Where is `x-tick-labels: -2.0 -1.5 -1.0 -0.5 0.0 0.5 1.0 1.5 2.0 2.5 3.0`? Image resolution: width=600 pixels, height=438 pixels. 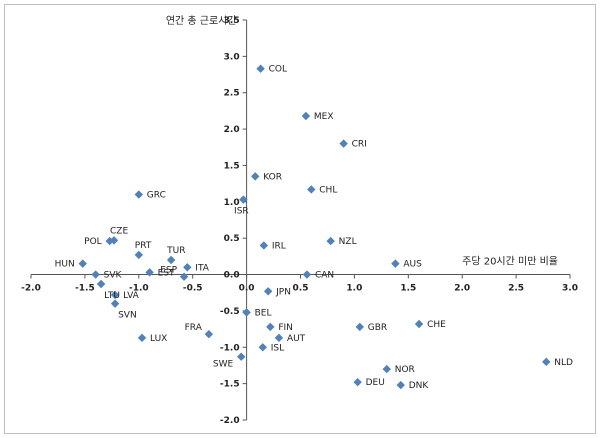
x-tick-labels: -2.0 -1.5 -1.0 -0.5 0.0 0.5 1.0 1.5 2.0 2.5 3.0 is located at coordinates (299, 284).